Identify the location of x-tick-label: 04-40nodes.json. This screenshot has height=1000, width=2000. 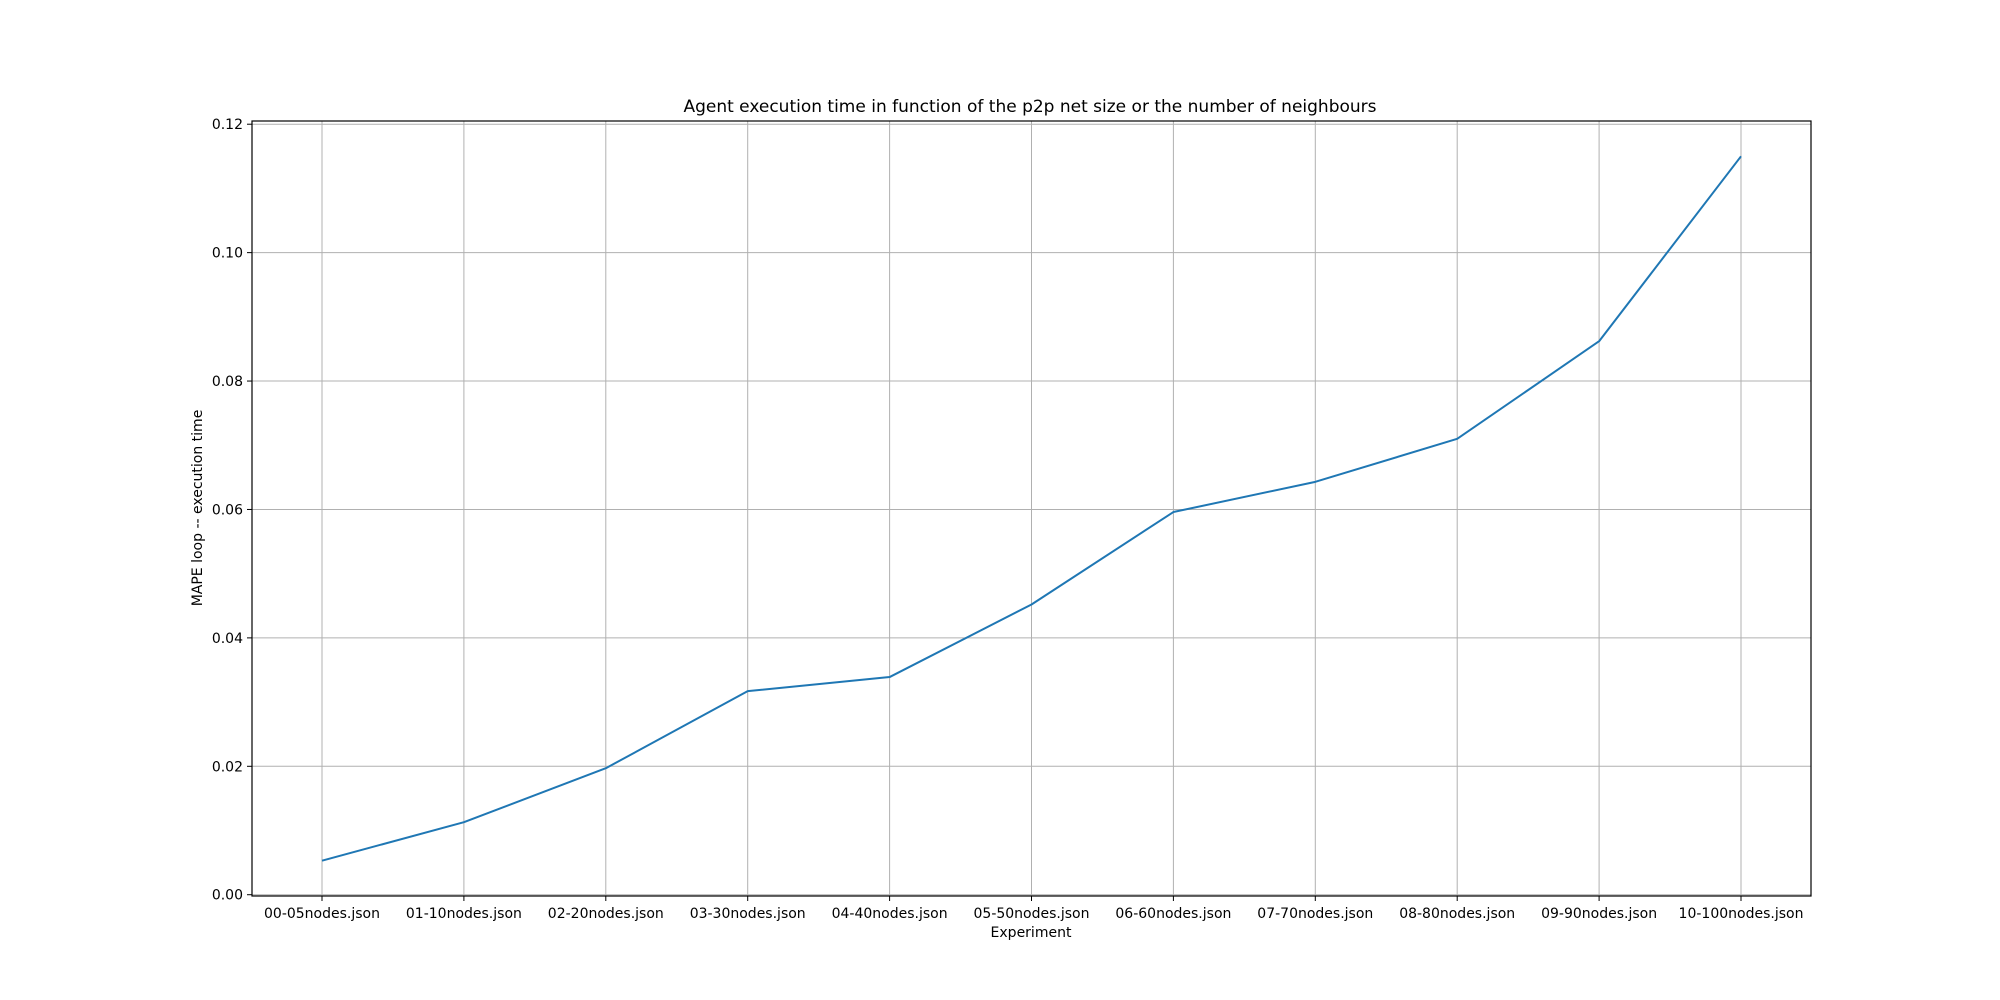
(890, 914).